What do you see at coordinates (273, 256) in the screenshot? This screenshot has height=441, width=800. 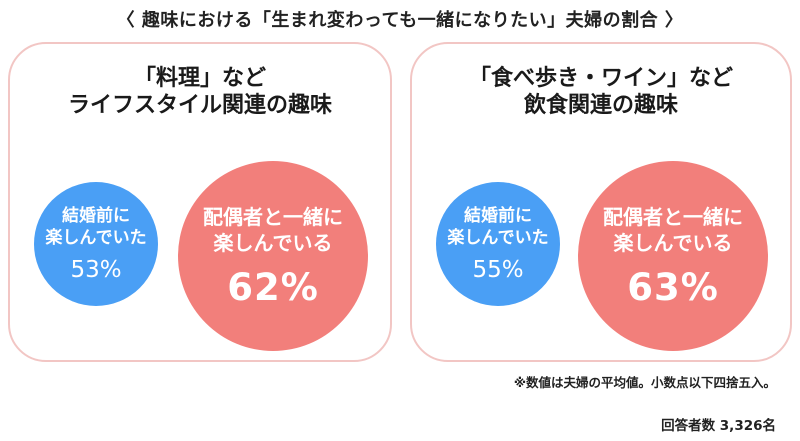 I see `with-spouse-circle: 配偶者と一緒に 楽しんでいる 62%` at bounding box center [273, 256].